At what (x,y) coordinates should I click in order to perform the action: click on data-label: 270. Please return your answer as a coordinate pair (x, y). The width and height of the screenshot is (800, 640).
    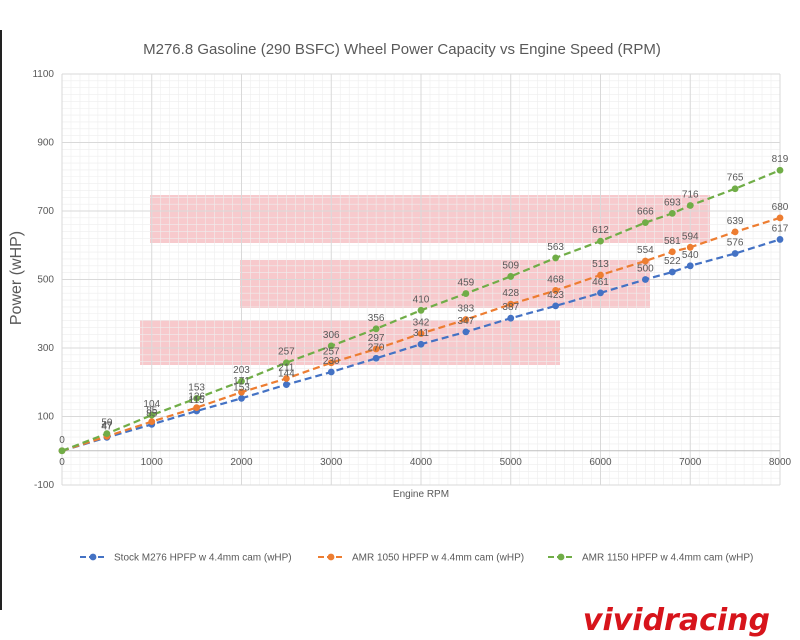
    Looking at the image, I should click on (376, 347).